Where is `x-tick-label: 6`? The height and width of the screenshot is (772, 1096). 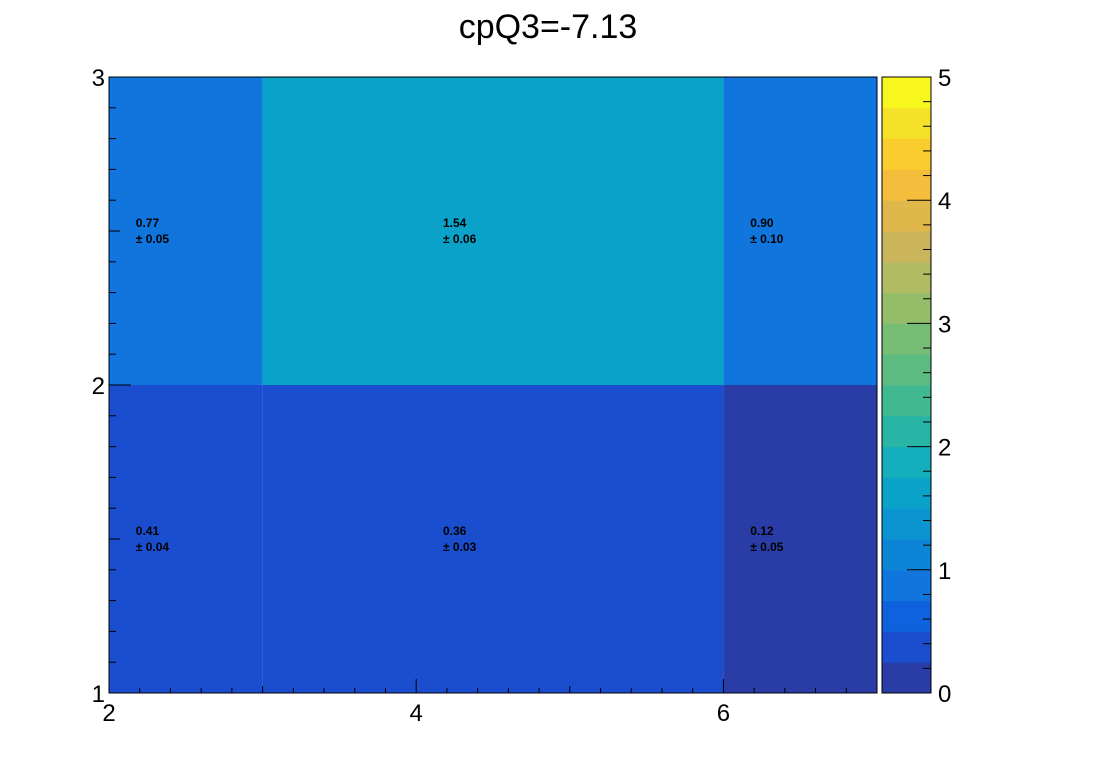
x-tick-label: 6 is located at coordinates (723, 713).